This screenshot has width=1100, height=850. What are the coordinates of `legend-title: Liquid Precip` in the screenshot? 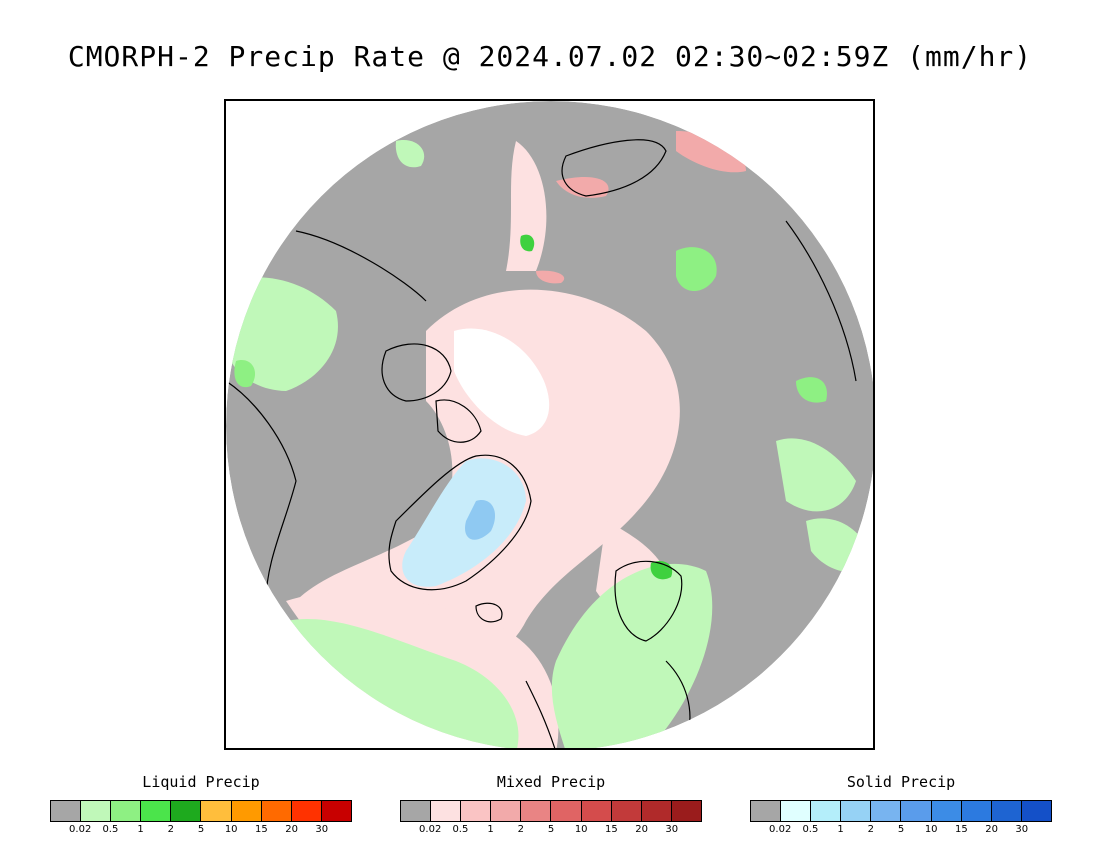 It's located at (201, 782).